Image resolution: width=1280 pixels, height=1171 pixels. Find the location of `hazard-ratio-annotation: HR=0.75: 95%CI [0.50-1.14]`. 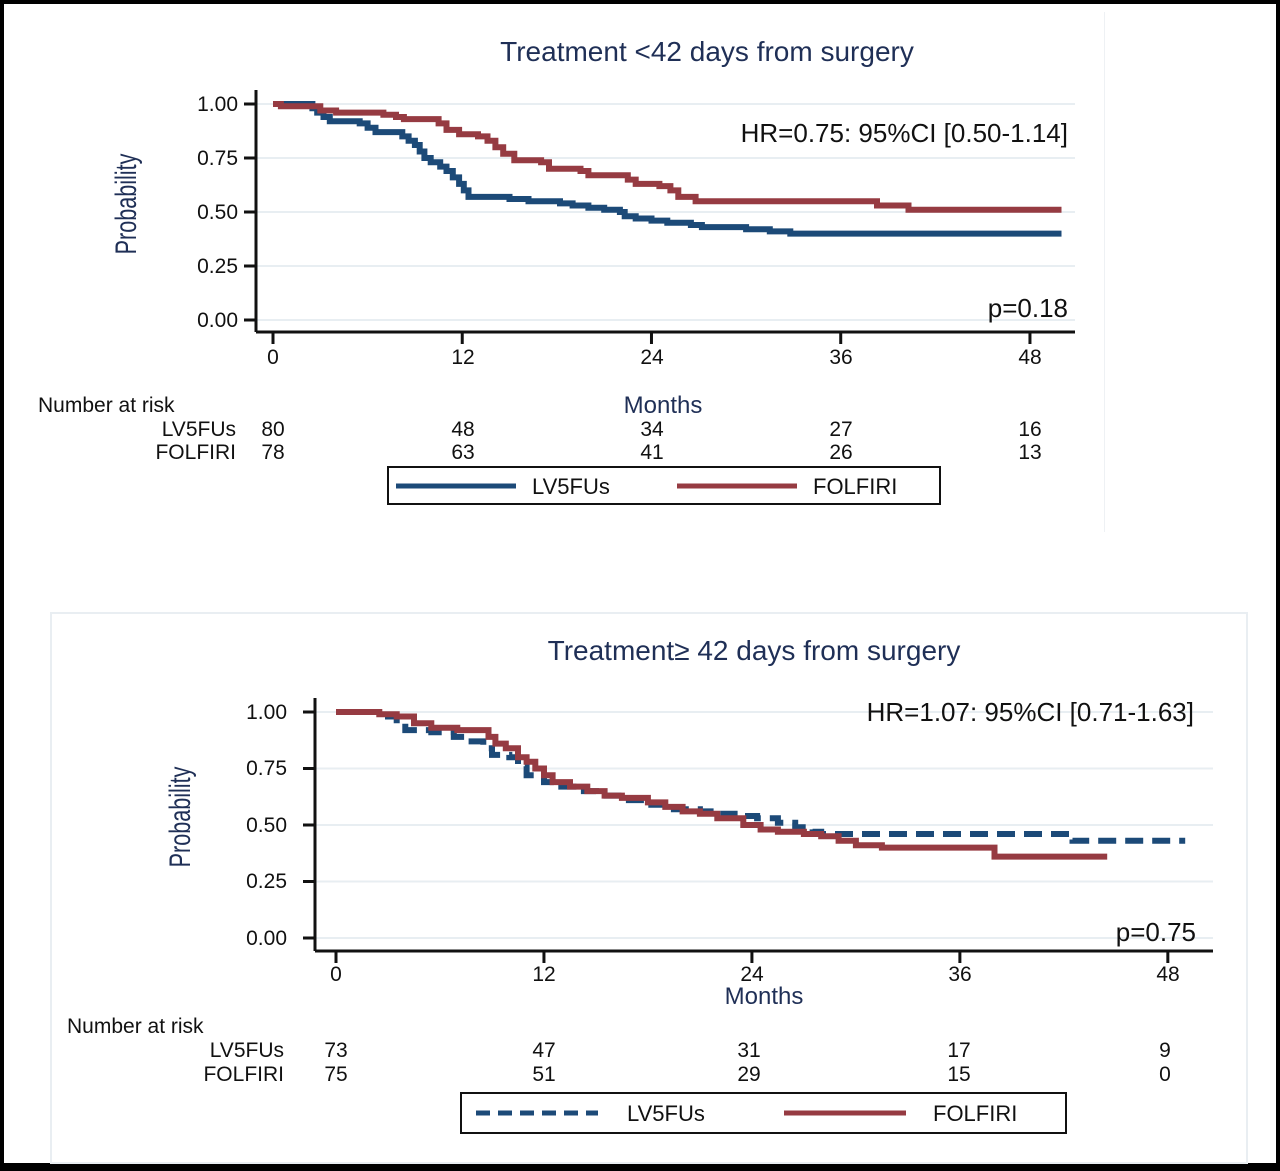

hazard-ratio-annotation: HR=0.75: 95%CI [0.50-1.14] is located at coordinates (904, 133).